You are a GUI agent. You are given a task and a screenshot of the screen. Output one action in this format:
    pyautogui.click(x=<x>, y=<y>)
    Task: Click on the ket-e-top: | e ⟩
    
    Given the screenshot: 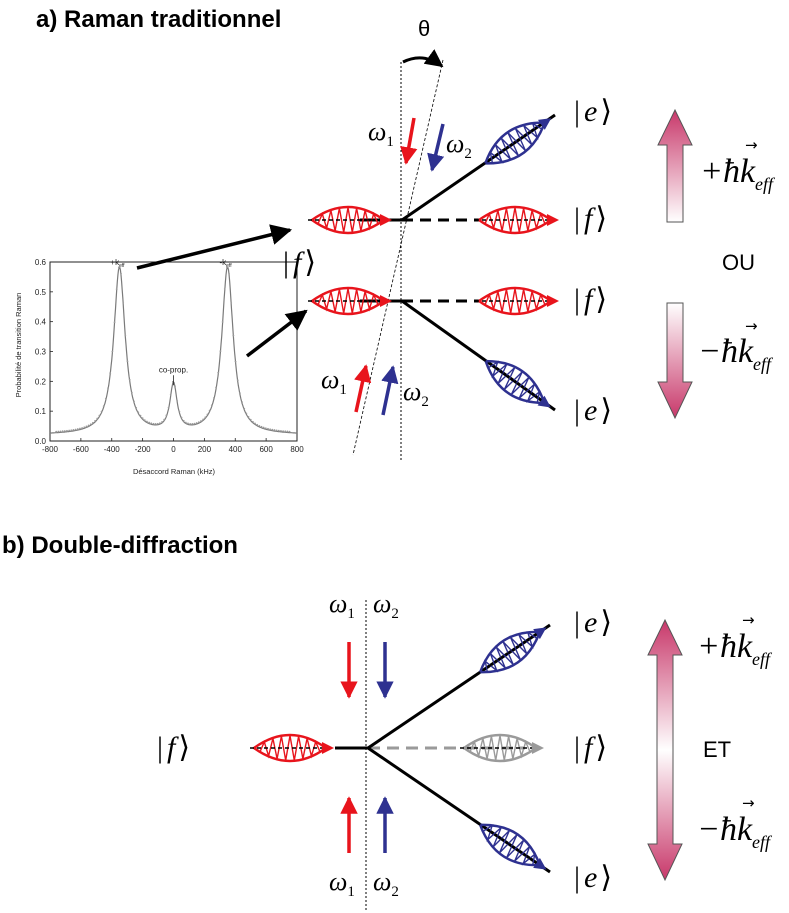 What is the action you would take?
    pyautogui.click(x=593, y=111)
    